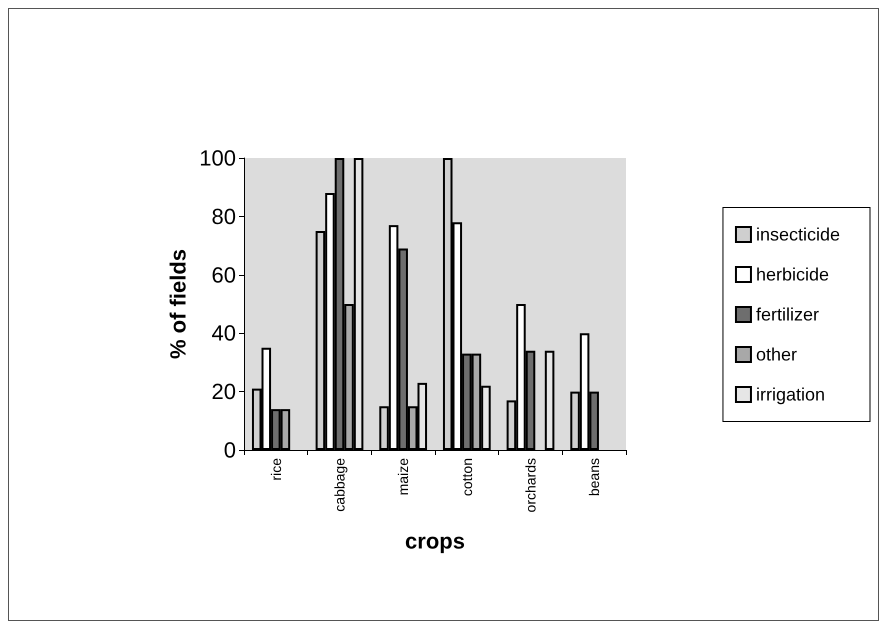  I want to click on x-tick-label: maize, so click(403, 477).